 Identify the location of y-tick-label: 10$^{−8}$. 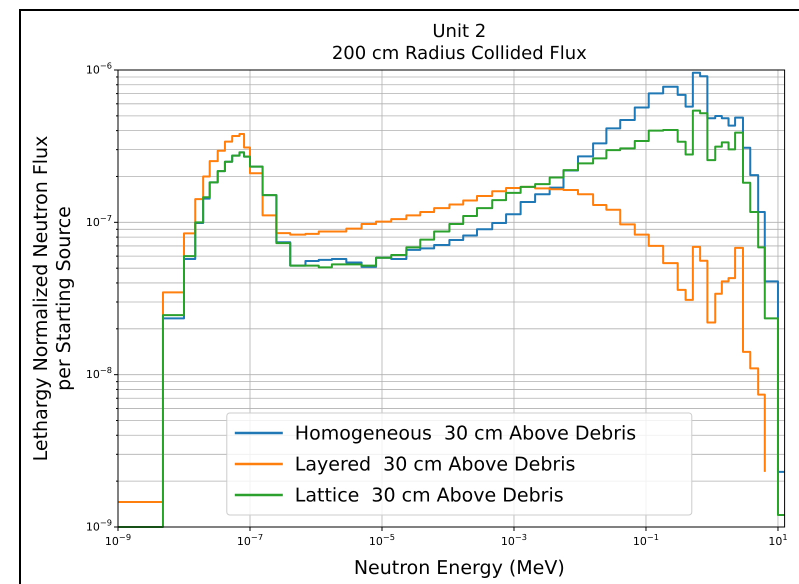
(99, 373).